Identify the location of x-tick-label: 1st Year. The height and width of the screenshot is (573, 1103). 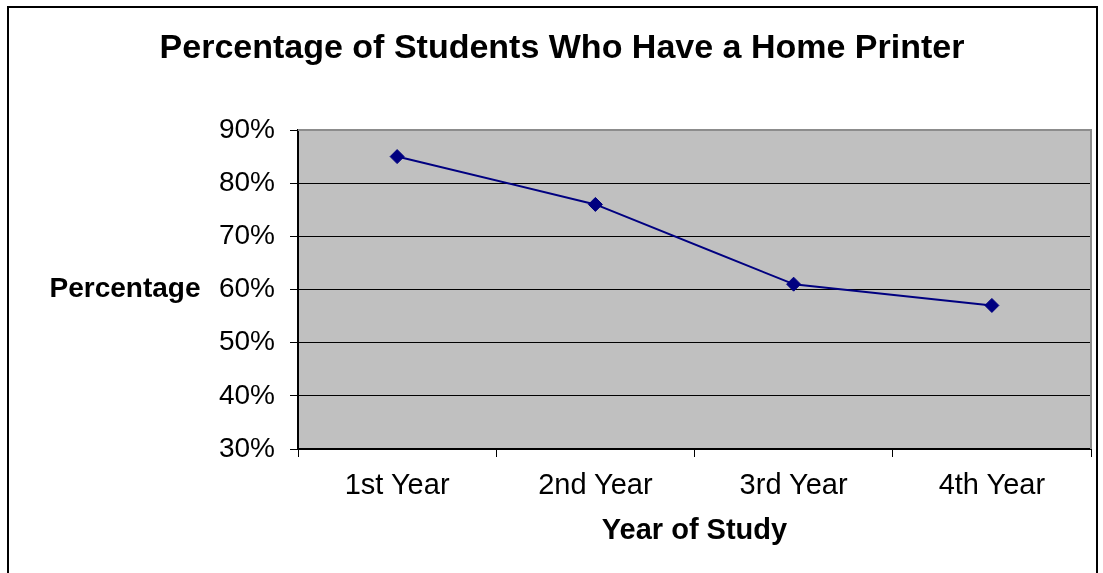
(397, 484).